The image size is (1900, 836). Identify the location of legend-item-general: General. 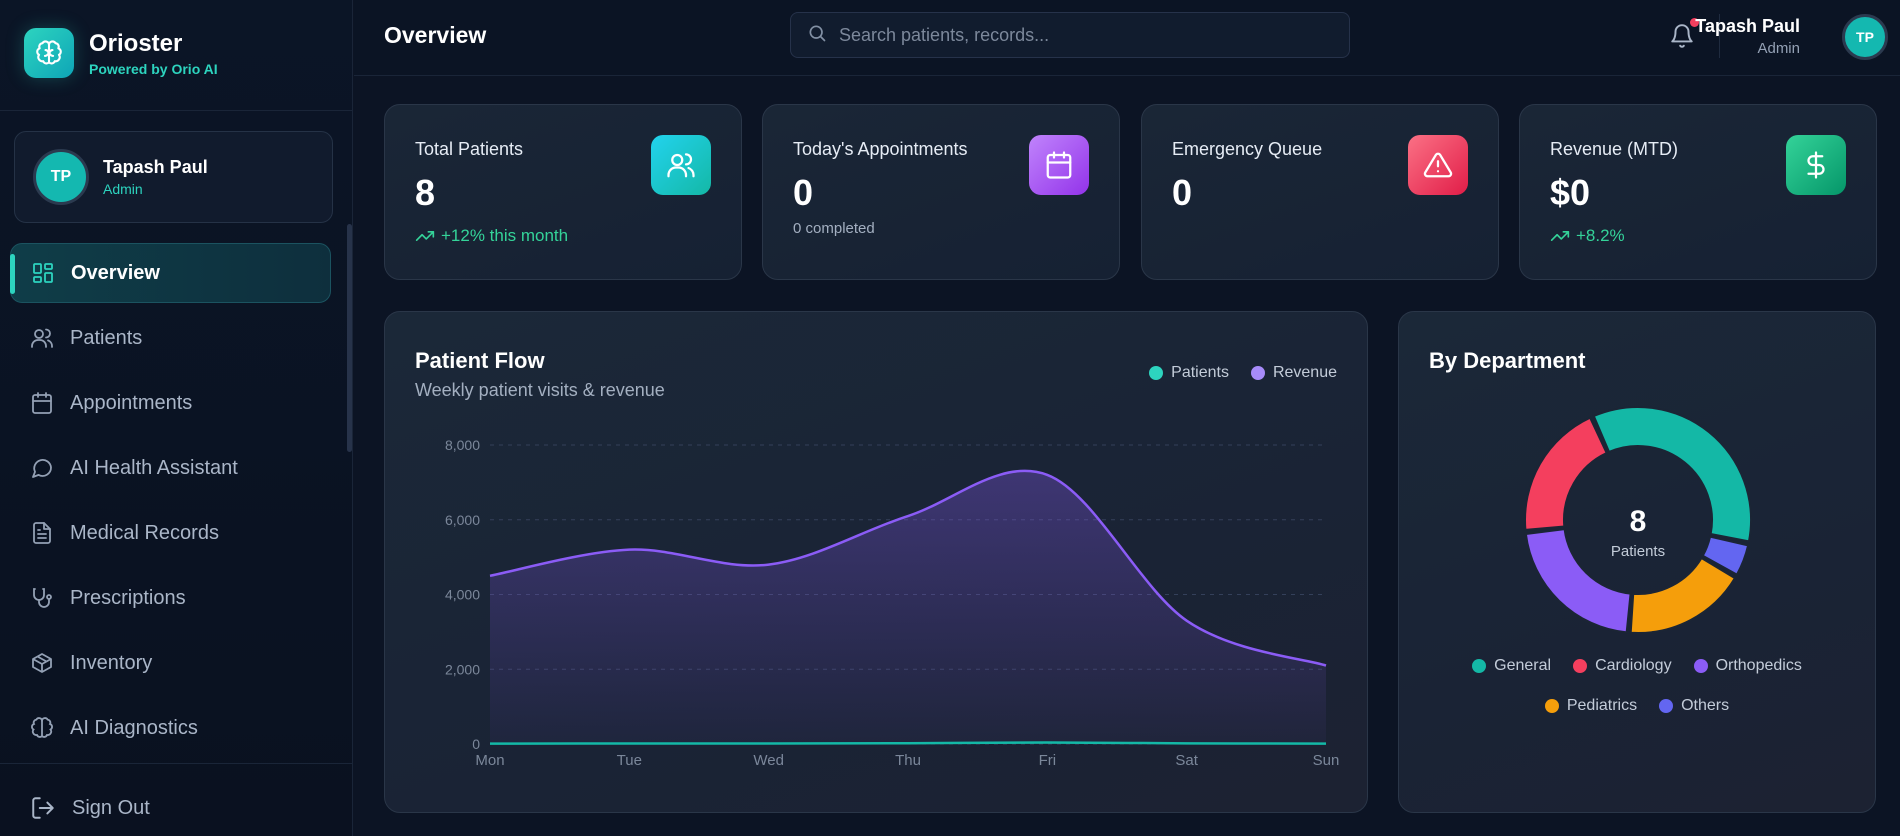
(1511, 666).